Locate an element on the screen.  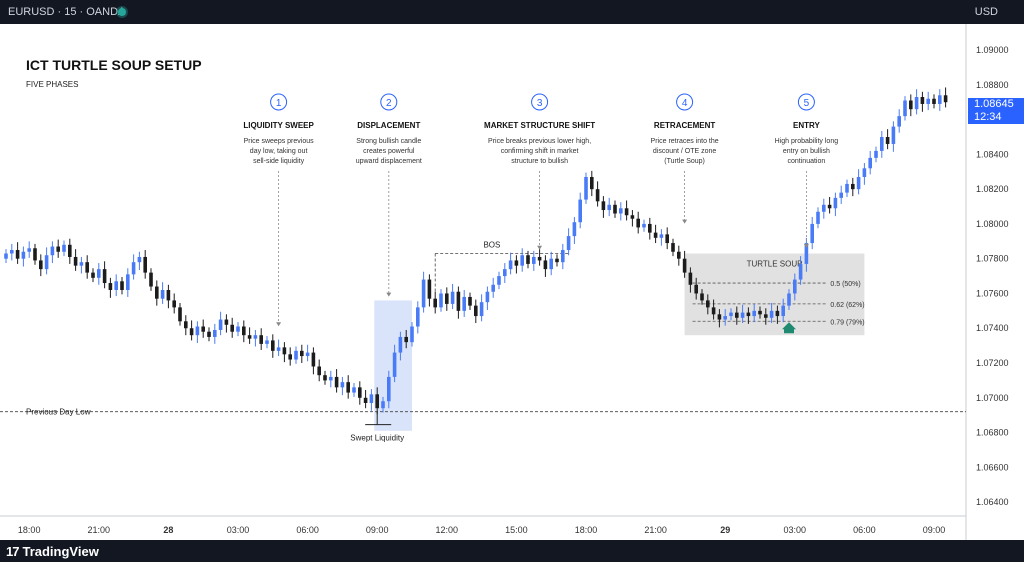
x-tick-label: 18:00 is located at coordinates (29, 530).